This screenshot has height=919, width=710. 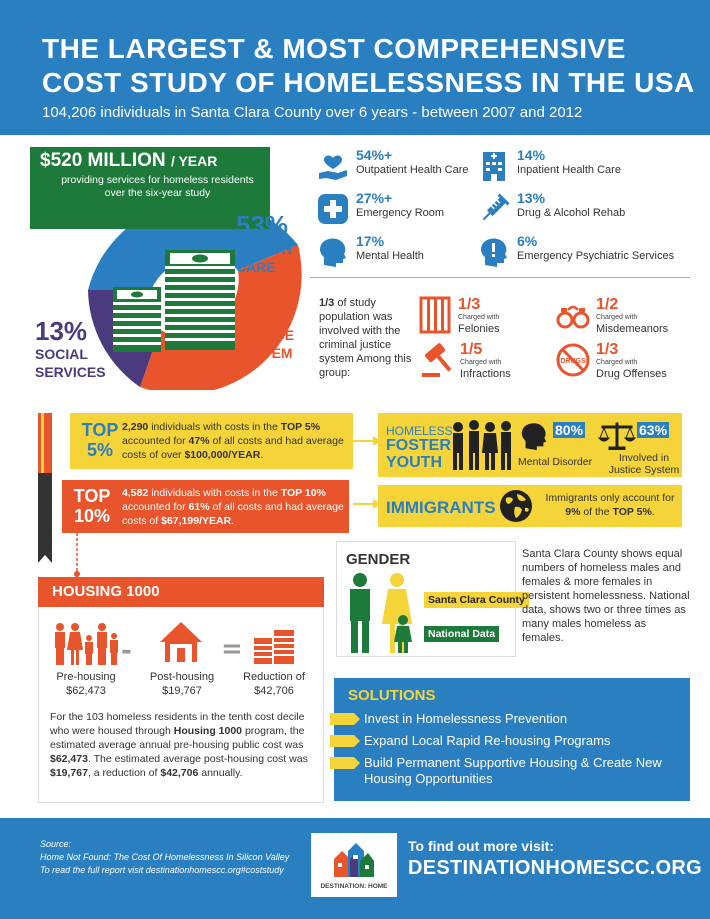 I want to click on health-item-label: Mental Health, so click(x=390, y=256).